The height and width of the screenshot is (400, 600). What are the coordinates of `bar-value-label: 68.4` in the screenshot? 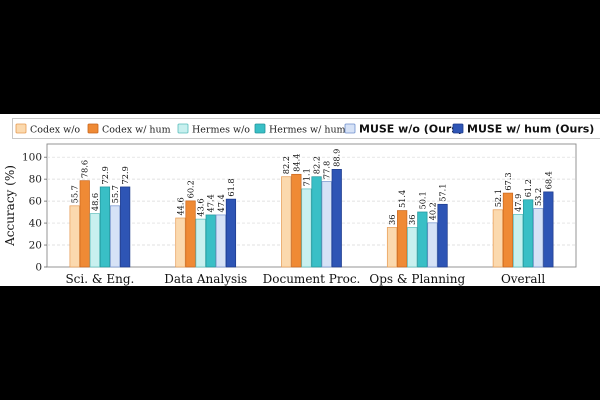 It's located at (548, 180).